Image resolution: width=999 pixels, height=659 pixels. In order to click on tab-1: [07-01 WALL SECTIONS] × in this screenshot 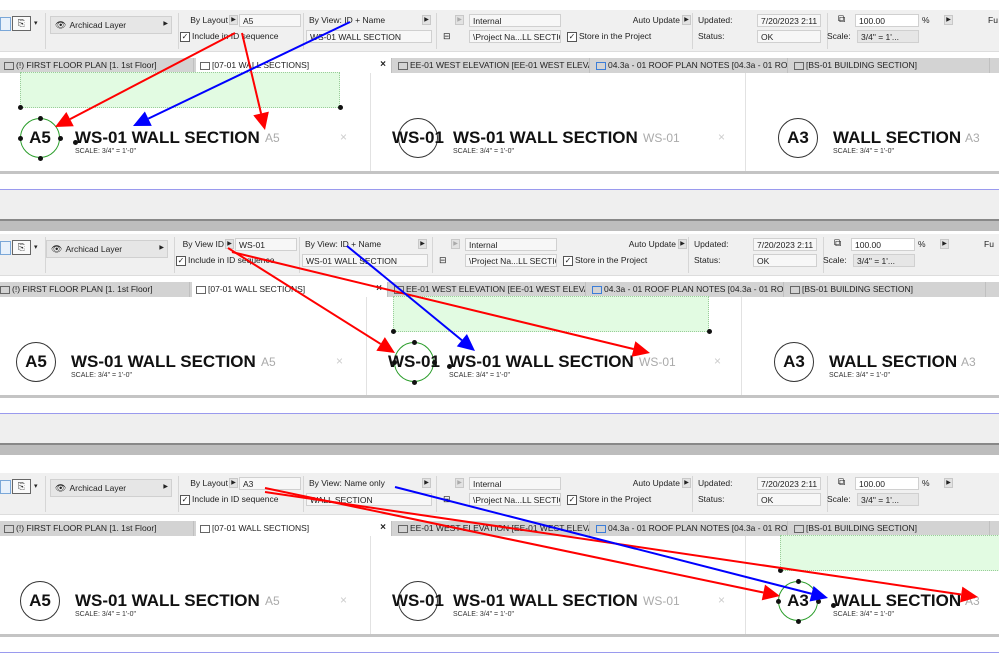, I will do `click(294, 528)`.